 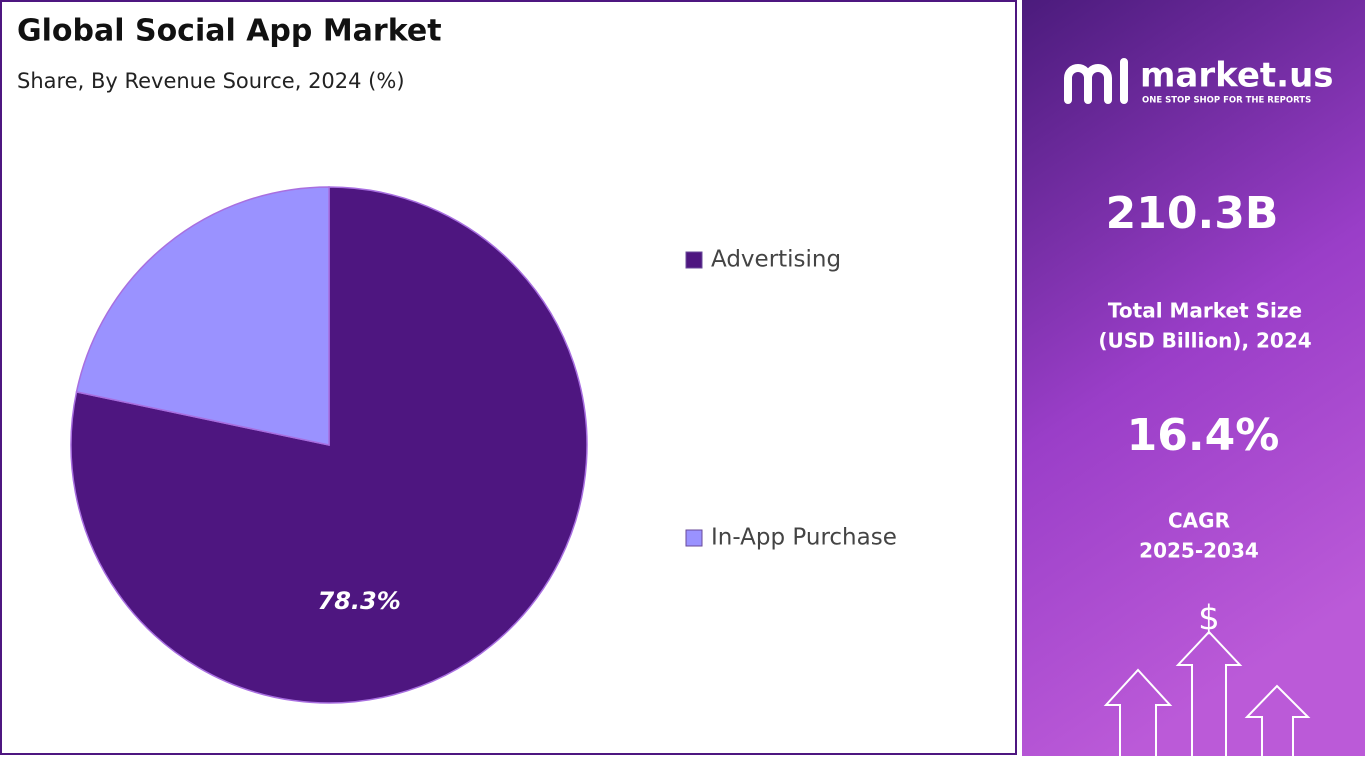 I want to click on brand-name: market.us, so click(x=1237, y=76).